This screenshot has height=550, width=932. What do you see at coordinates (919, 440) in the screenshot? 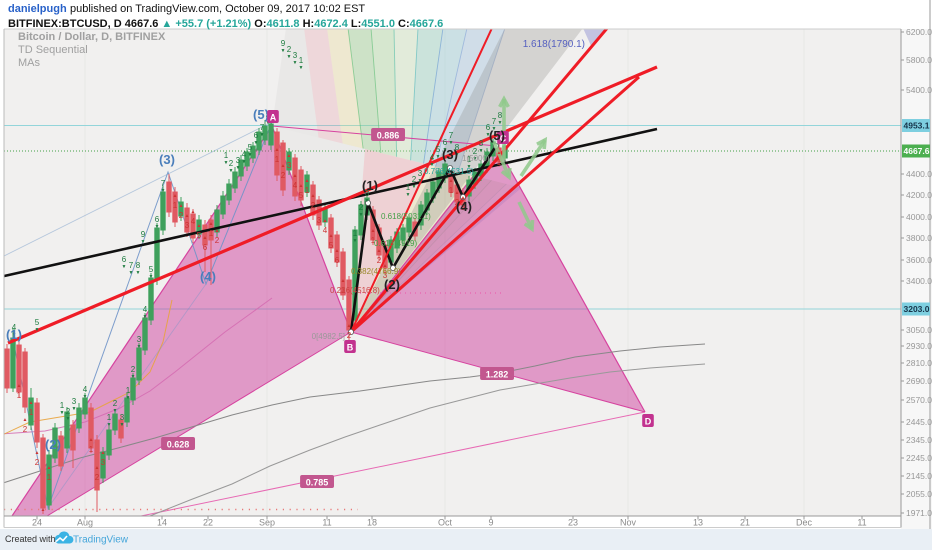
I see `svg-text: 2345.0` at bounding box center [919, 440].